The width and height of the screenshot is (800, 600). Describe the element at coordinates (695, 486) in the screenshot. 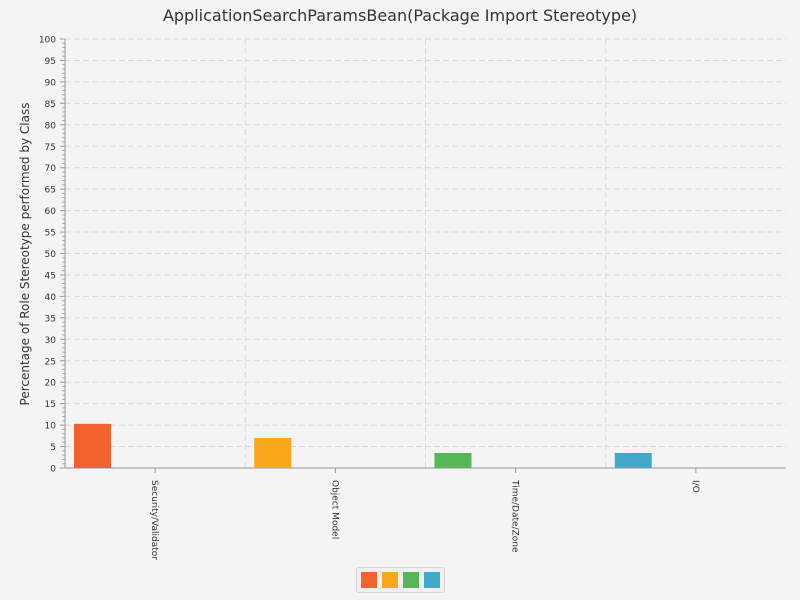

I see `x-tick-label: I/O` at that location.